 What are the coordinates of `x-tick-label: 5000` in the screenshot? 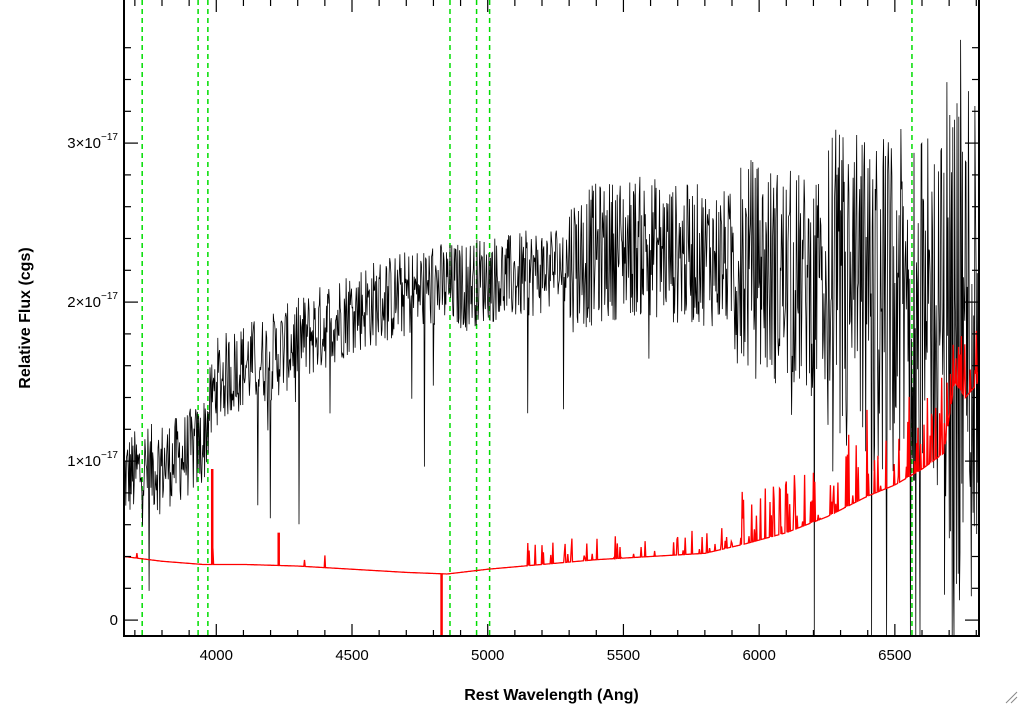 It's located at (487, 655).